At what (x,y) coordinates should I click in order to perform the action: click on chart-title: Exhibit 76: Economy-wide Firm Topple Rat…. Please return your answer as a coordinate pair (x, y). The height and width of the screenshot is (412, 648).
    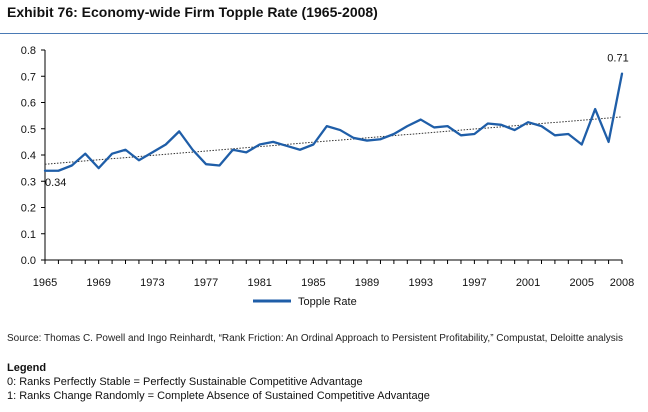
    Looking at the image, I should click on (192, 12).